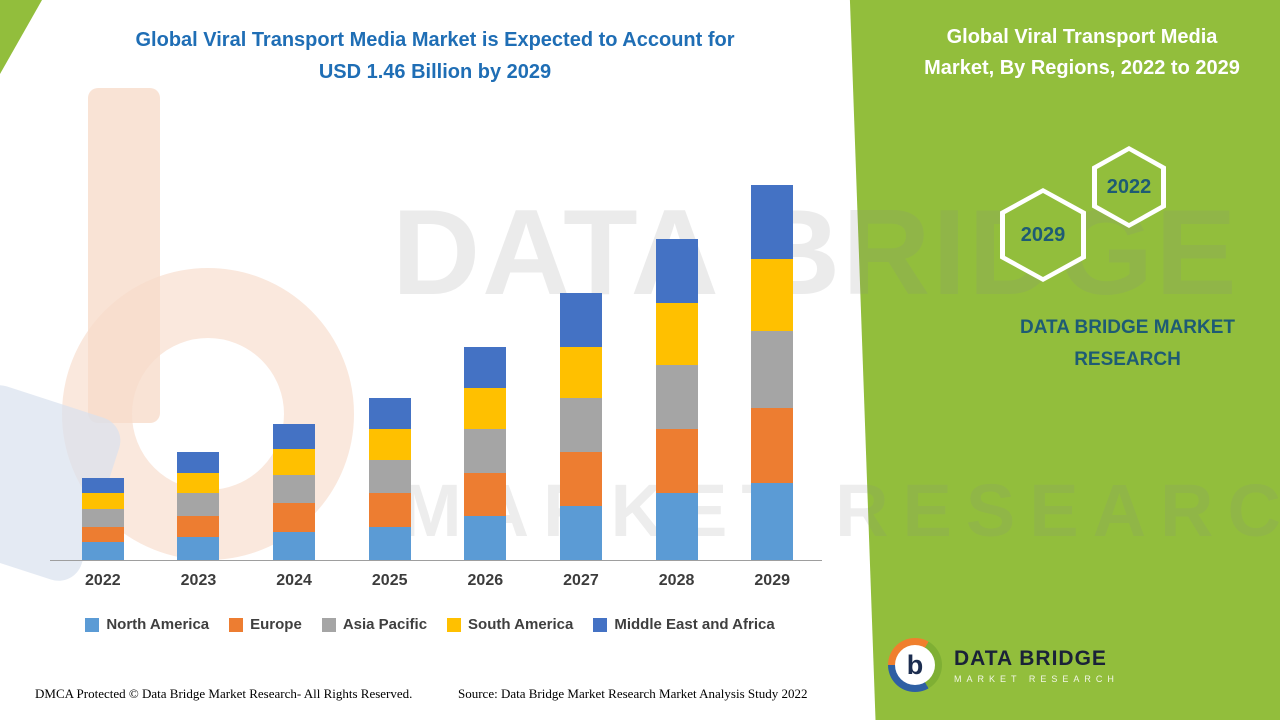 This screenshot has width=1280, height=720. I want to click on legend-item-south-america: South America, so click(510, 624).